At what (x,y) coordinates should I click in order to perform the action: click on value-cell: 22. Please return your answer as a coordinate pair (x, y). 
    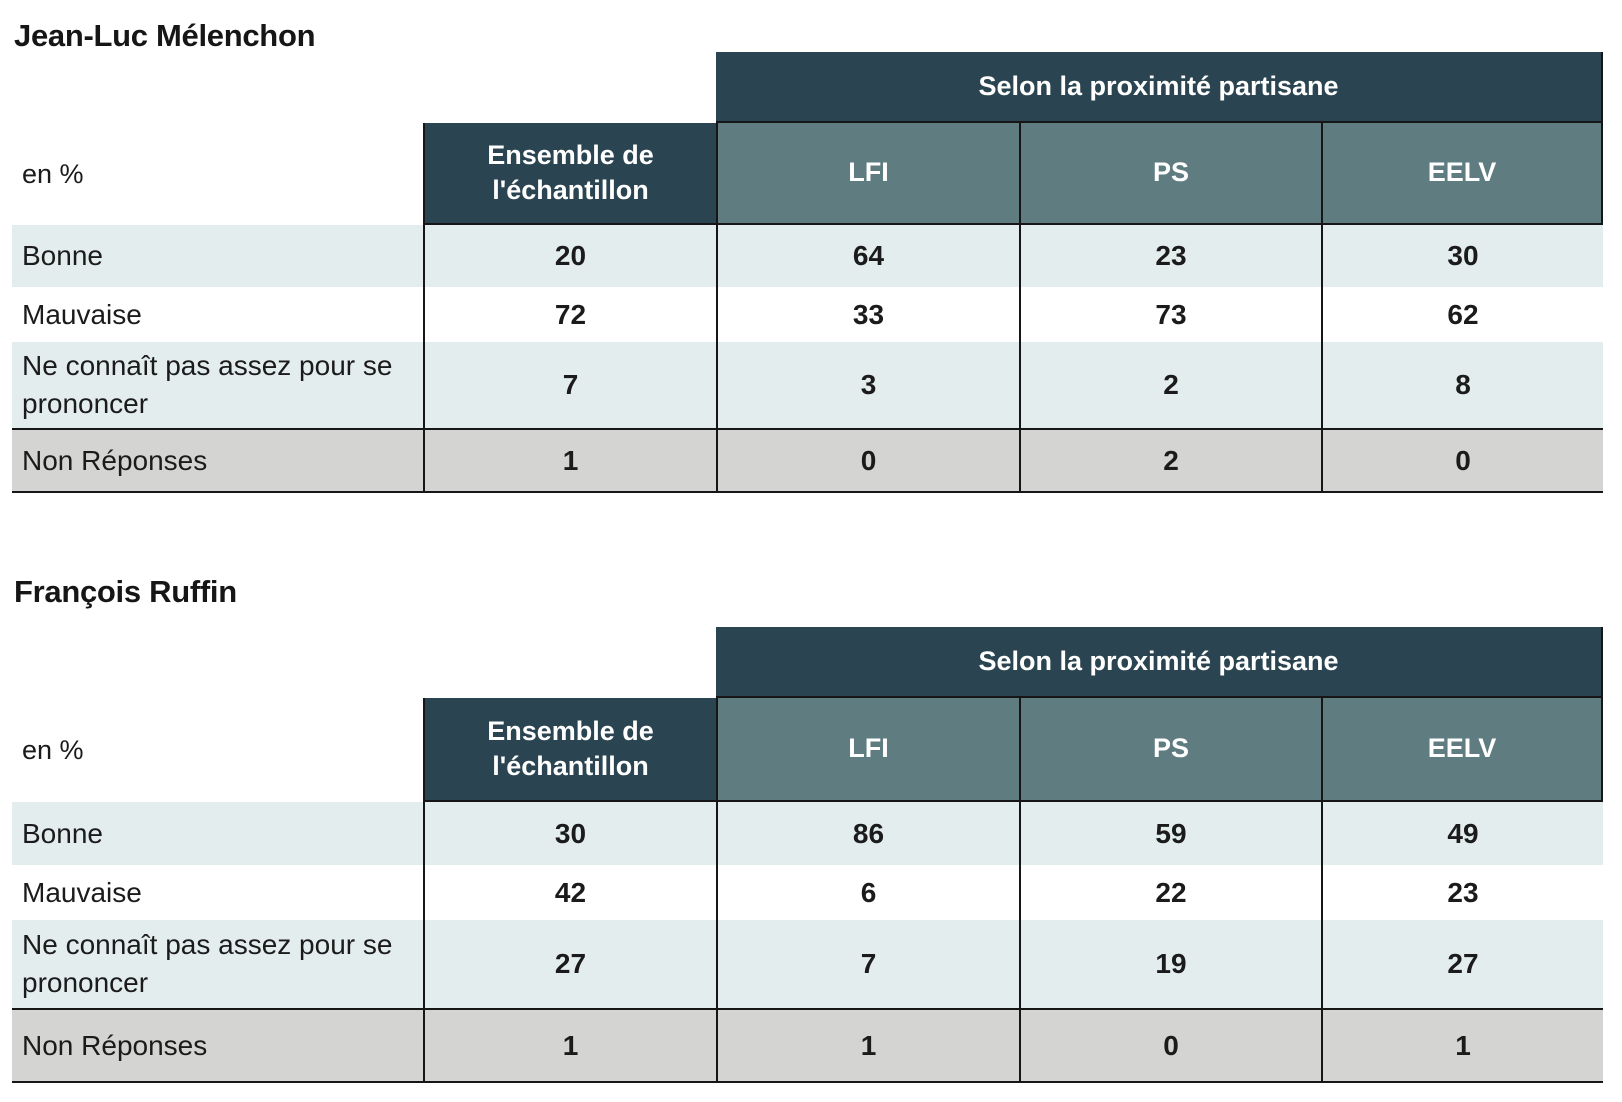
    Looking at the image, I should click on (1170, 892).